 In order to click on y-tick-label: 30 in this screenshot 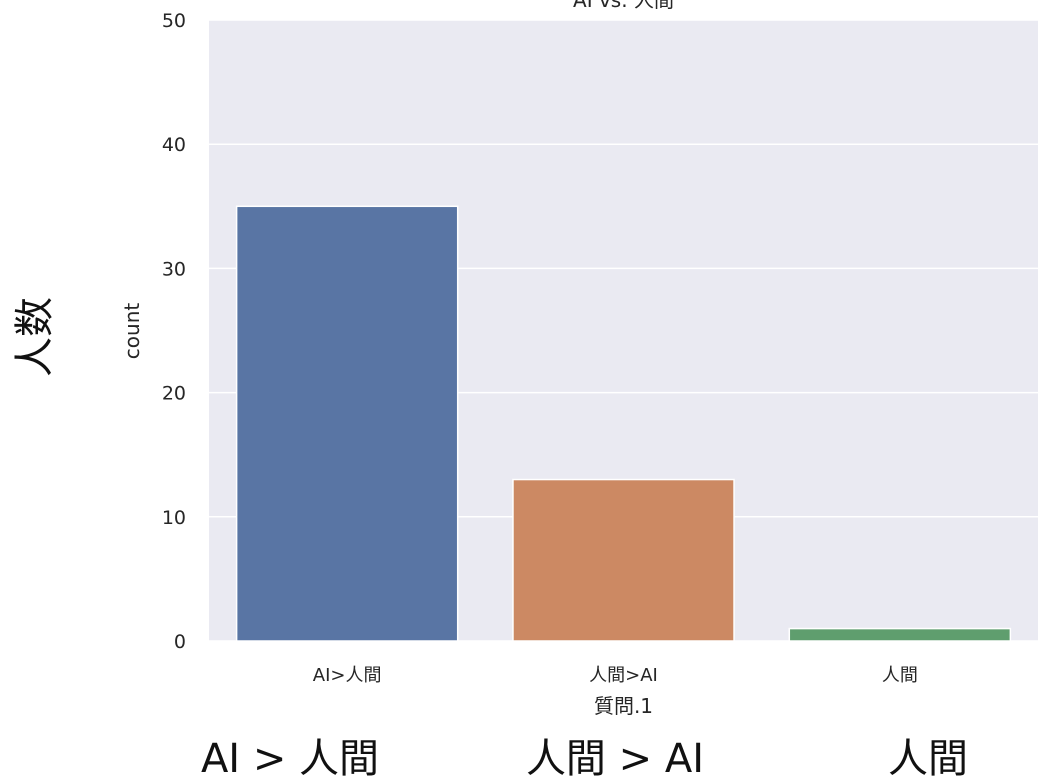, I will do `click(174, 269)`.